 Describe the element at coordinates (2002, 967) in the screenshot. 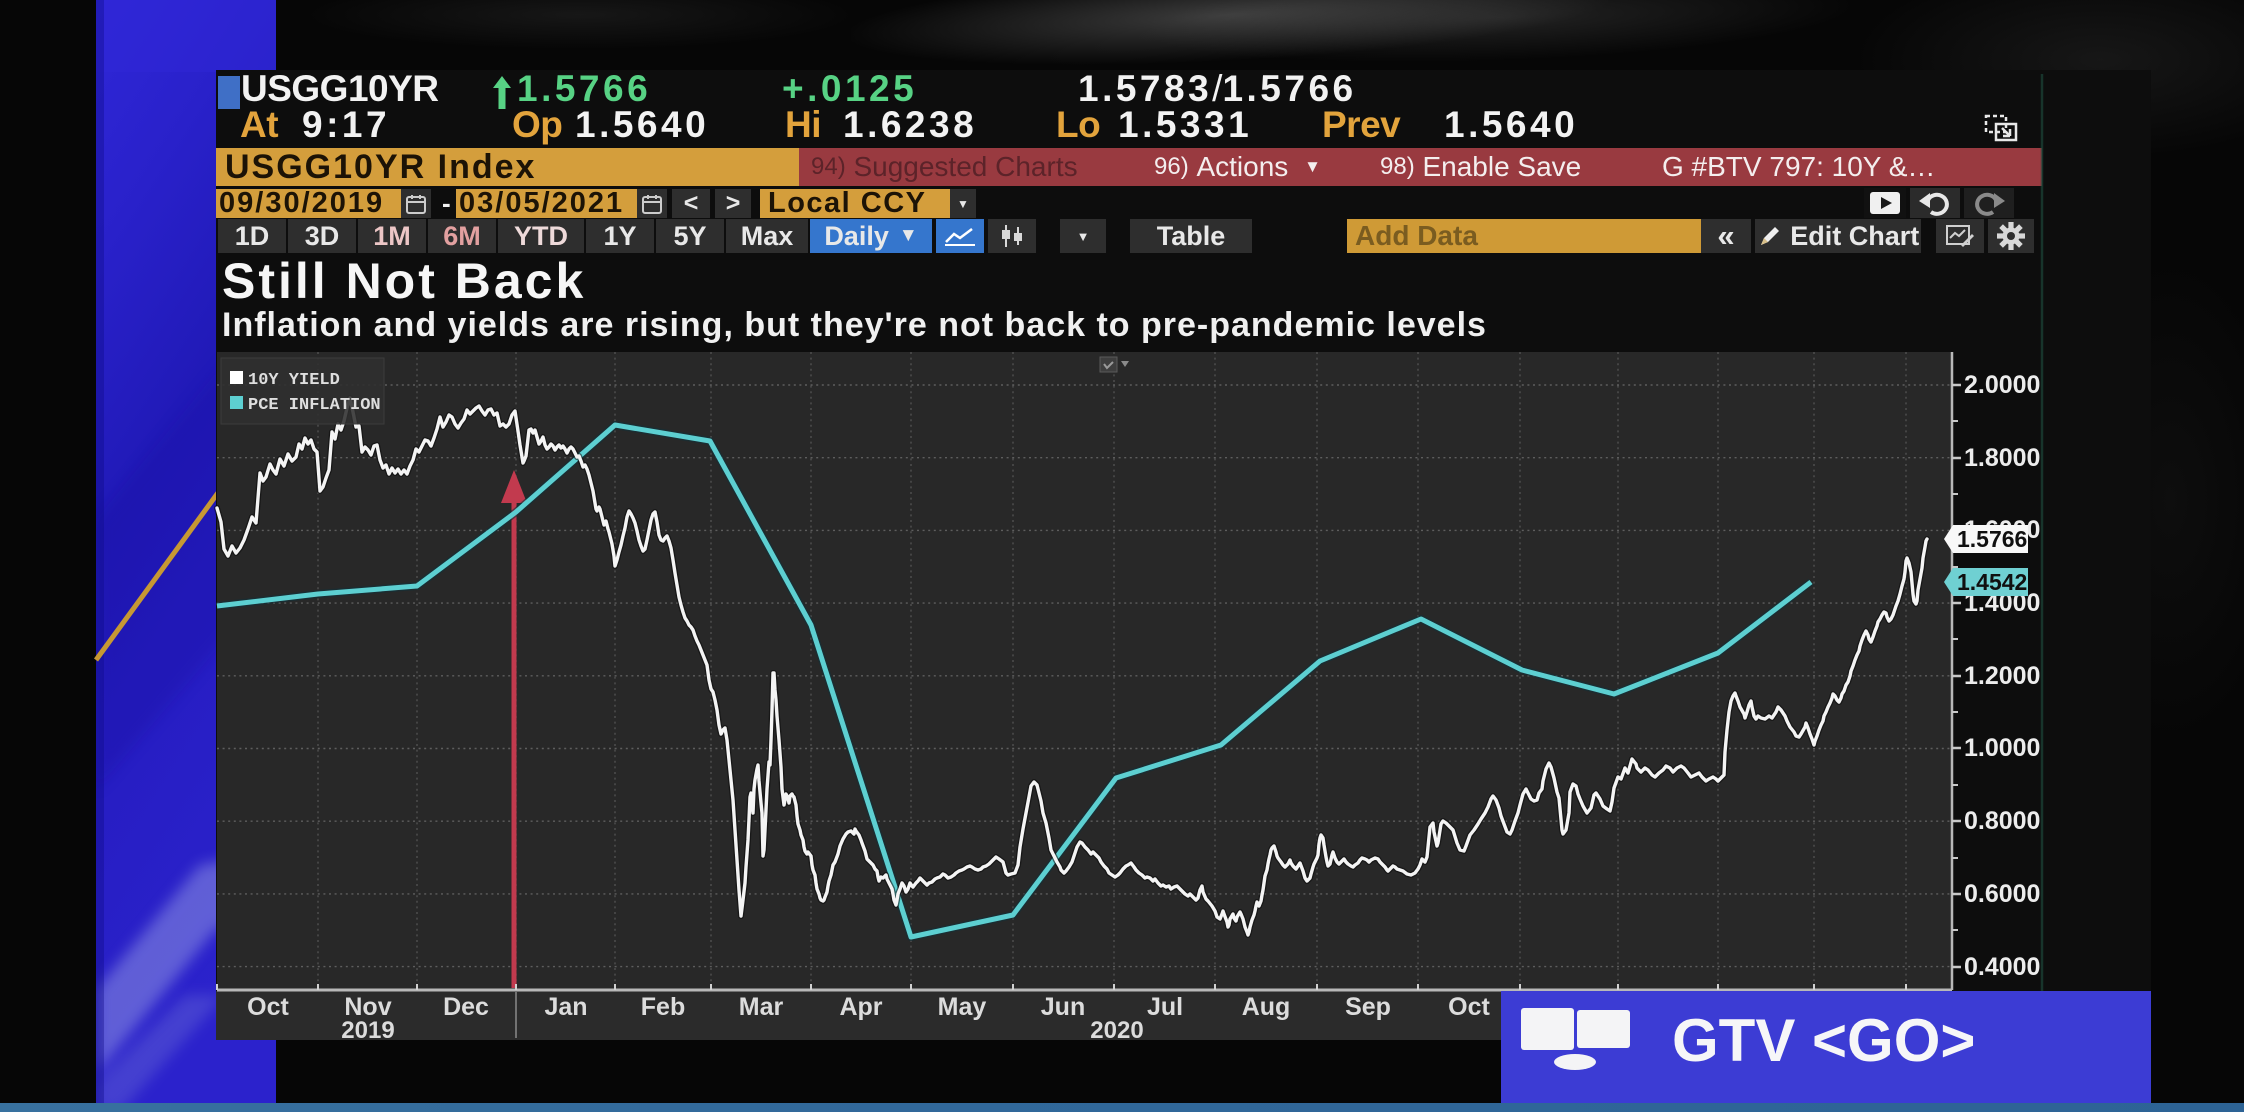

I see `svg-text: 0.4000` at that location.